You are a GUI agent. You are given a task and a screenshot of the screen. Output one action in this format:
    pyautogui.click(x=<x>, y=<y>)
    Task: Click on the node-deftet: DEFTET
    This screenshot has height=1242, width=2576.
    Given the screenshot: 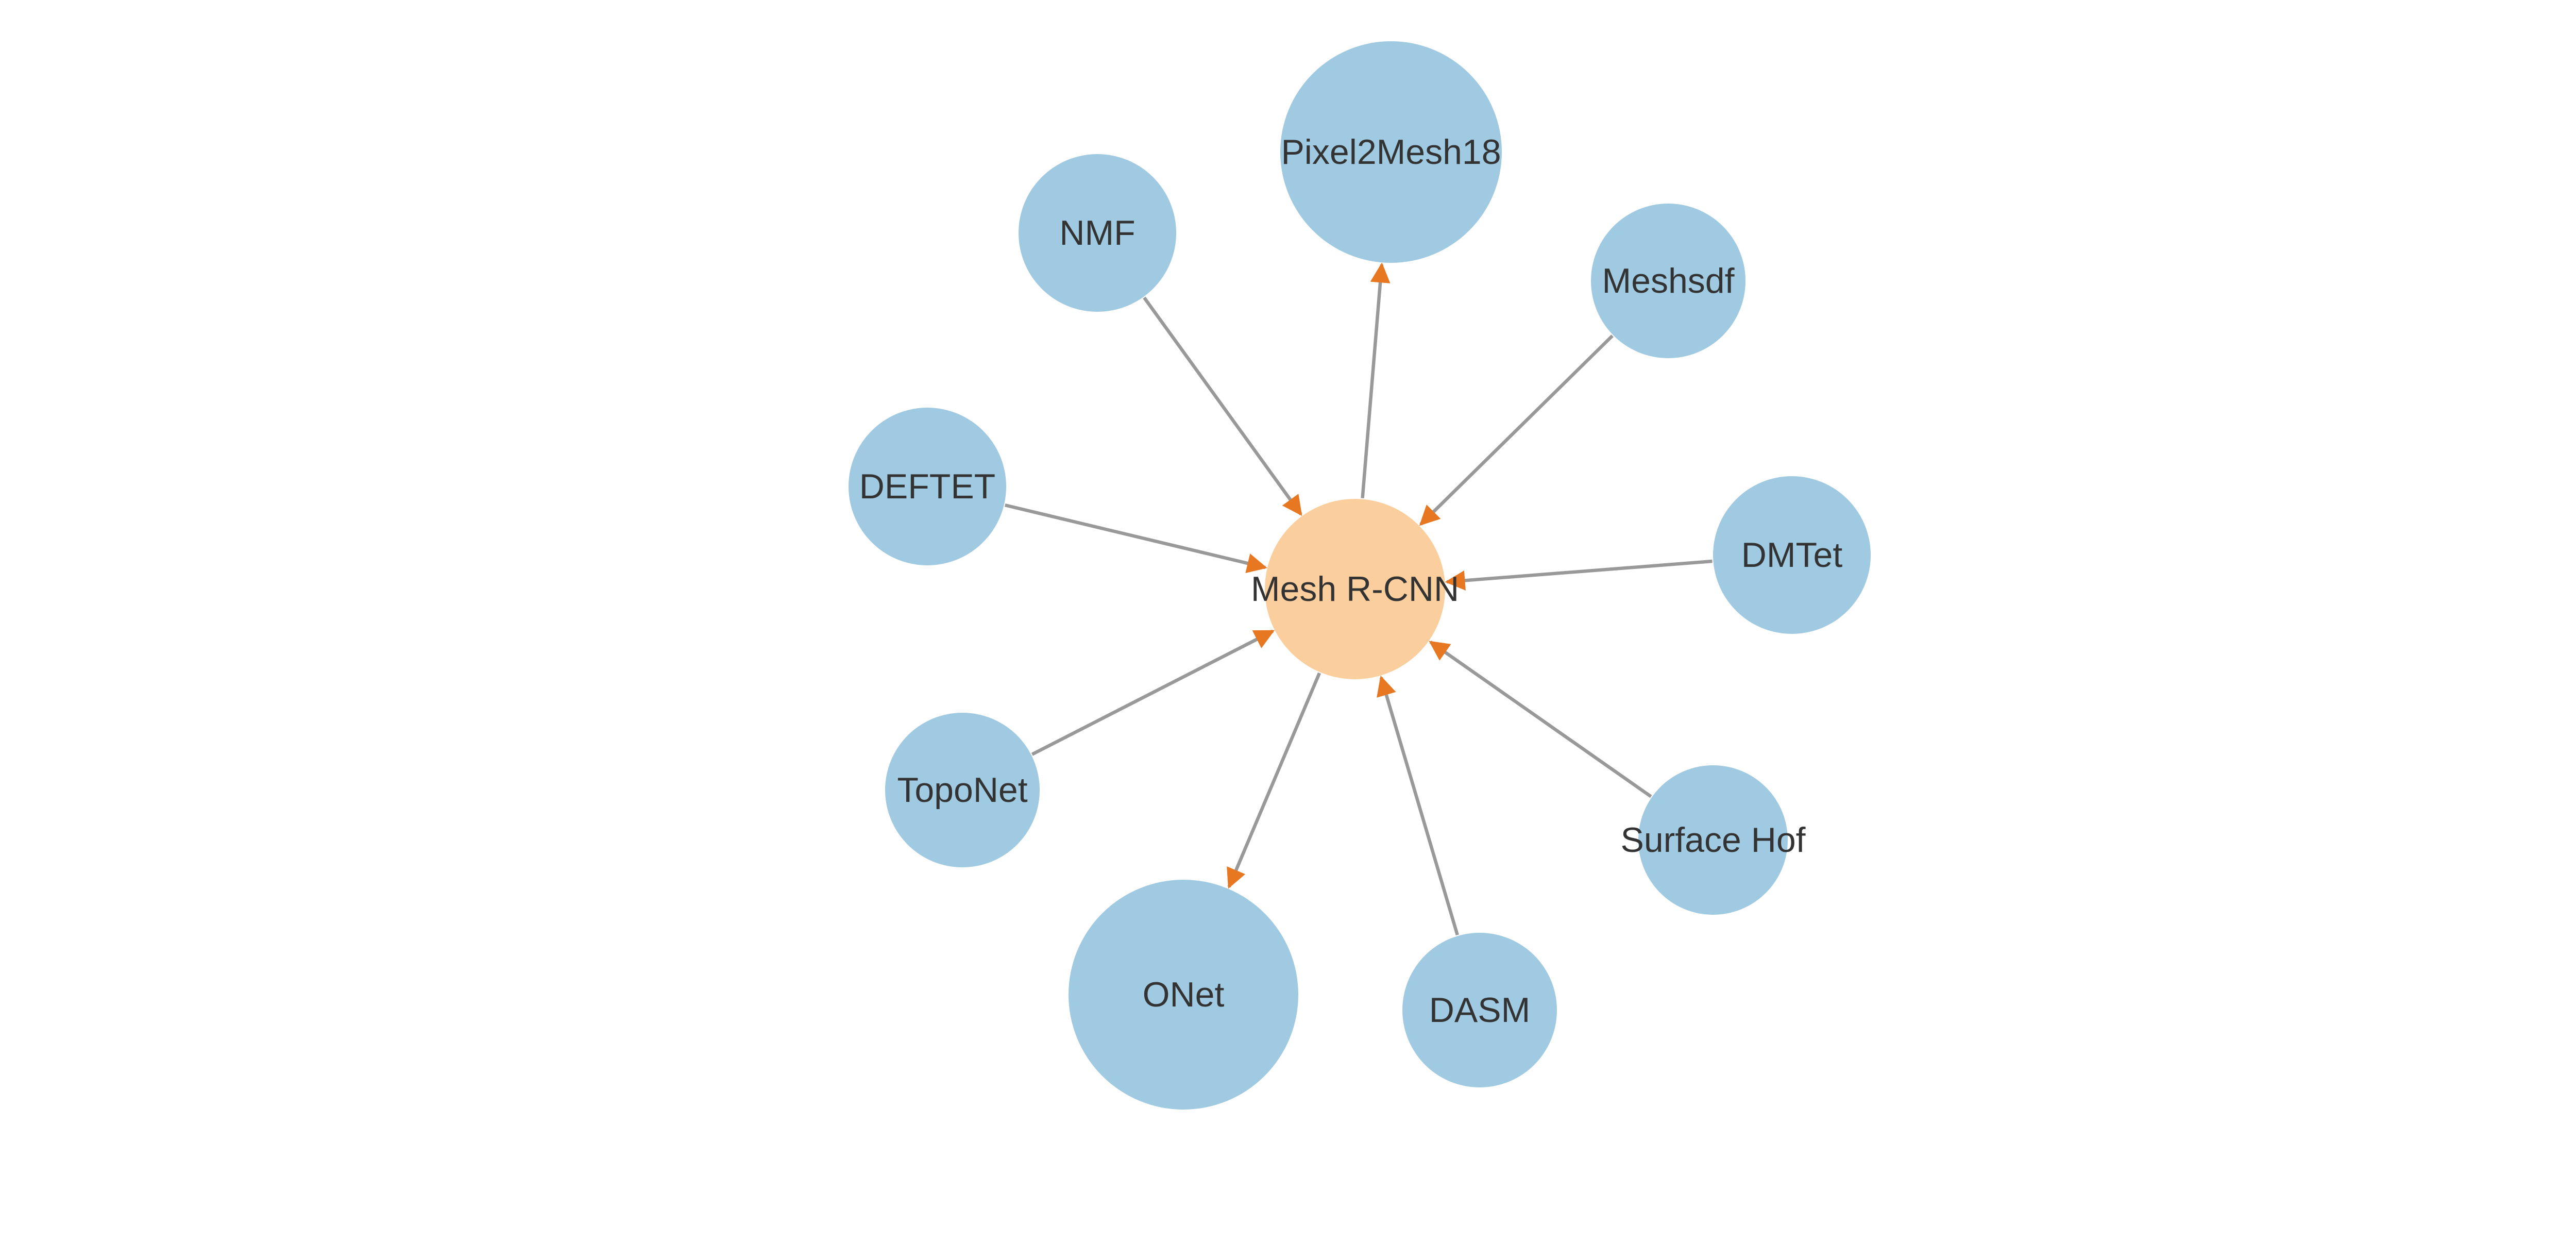 What is the action you would take?
    pyautogui.click(x=927, y=486)
    